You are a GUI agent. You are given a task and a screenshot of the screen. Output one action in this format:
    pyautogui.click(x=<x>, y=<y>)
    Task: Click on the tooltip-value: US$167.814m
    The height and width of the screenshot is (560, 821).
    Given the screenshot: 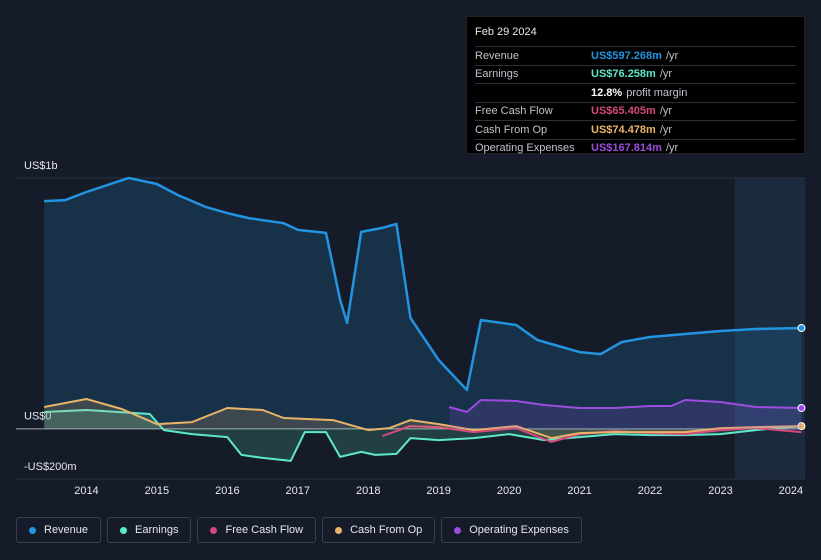 What is the action you would take?
    pyautogui.click(x=626, y=148)
    